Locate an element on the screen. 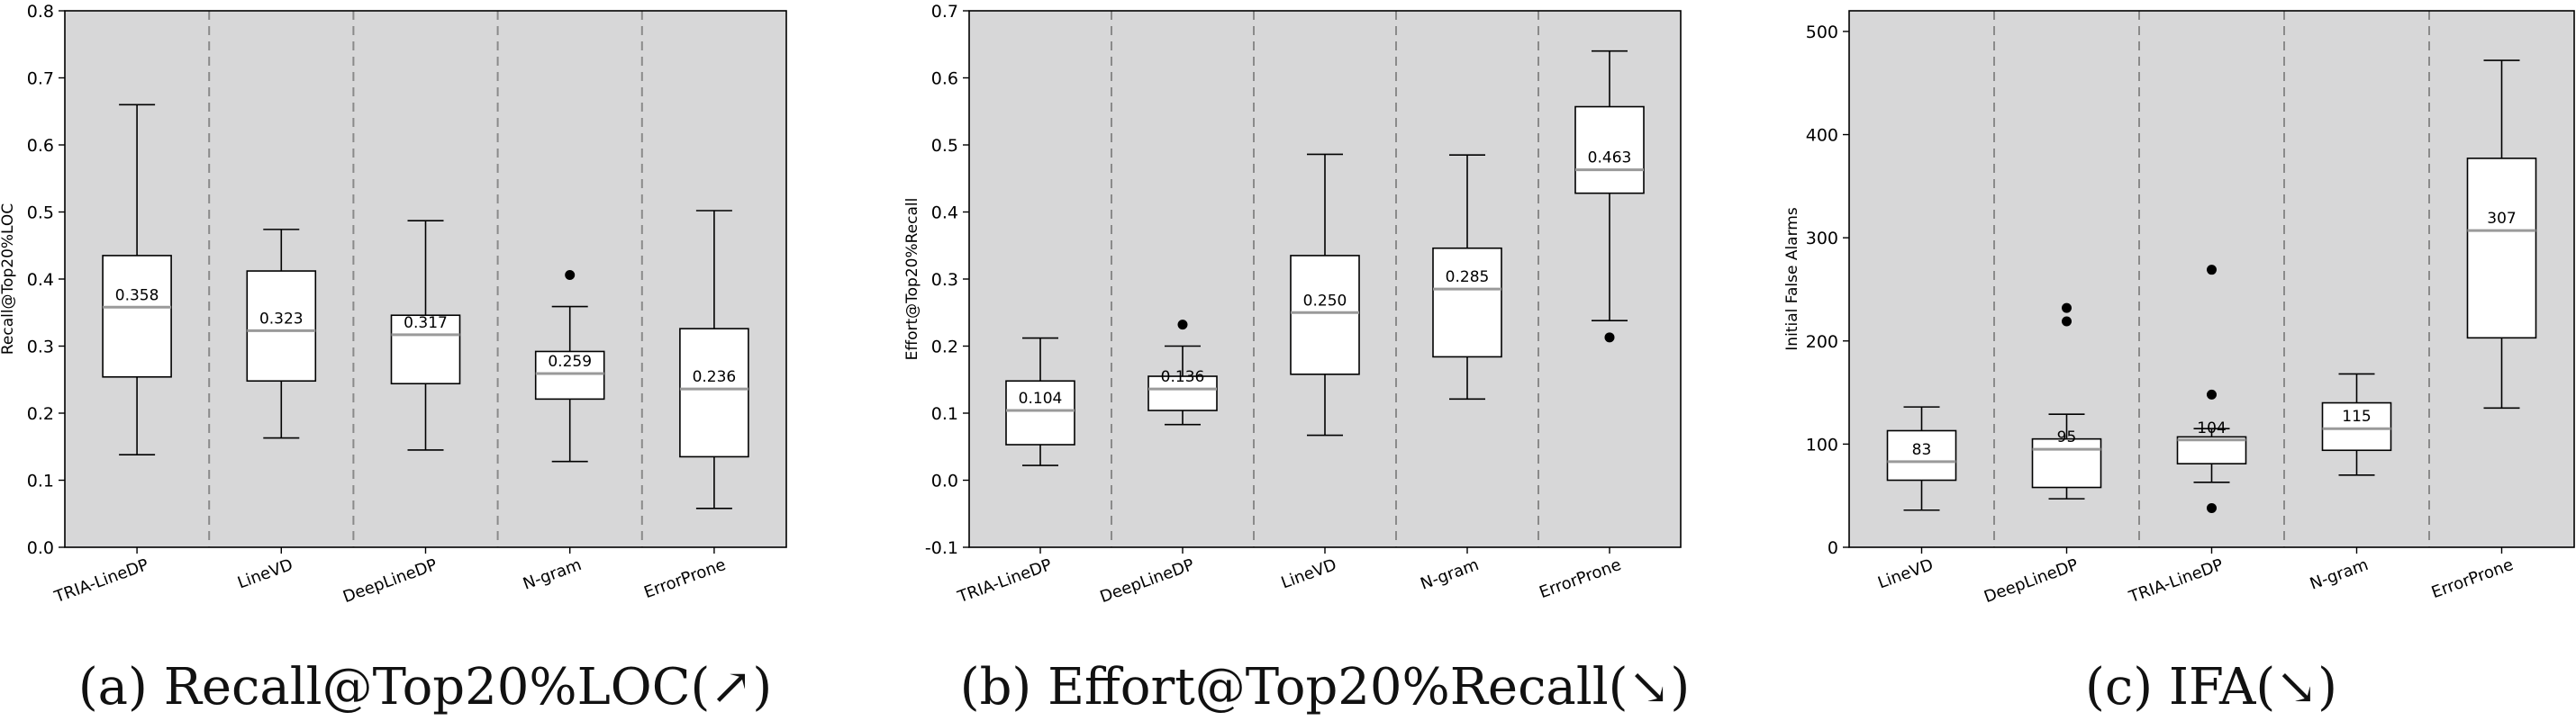 The width and height of the screenshot is (2576, 721). box-N-gram: 0.259 is located at coordinates (569, 366).